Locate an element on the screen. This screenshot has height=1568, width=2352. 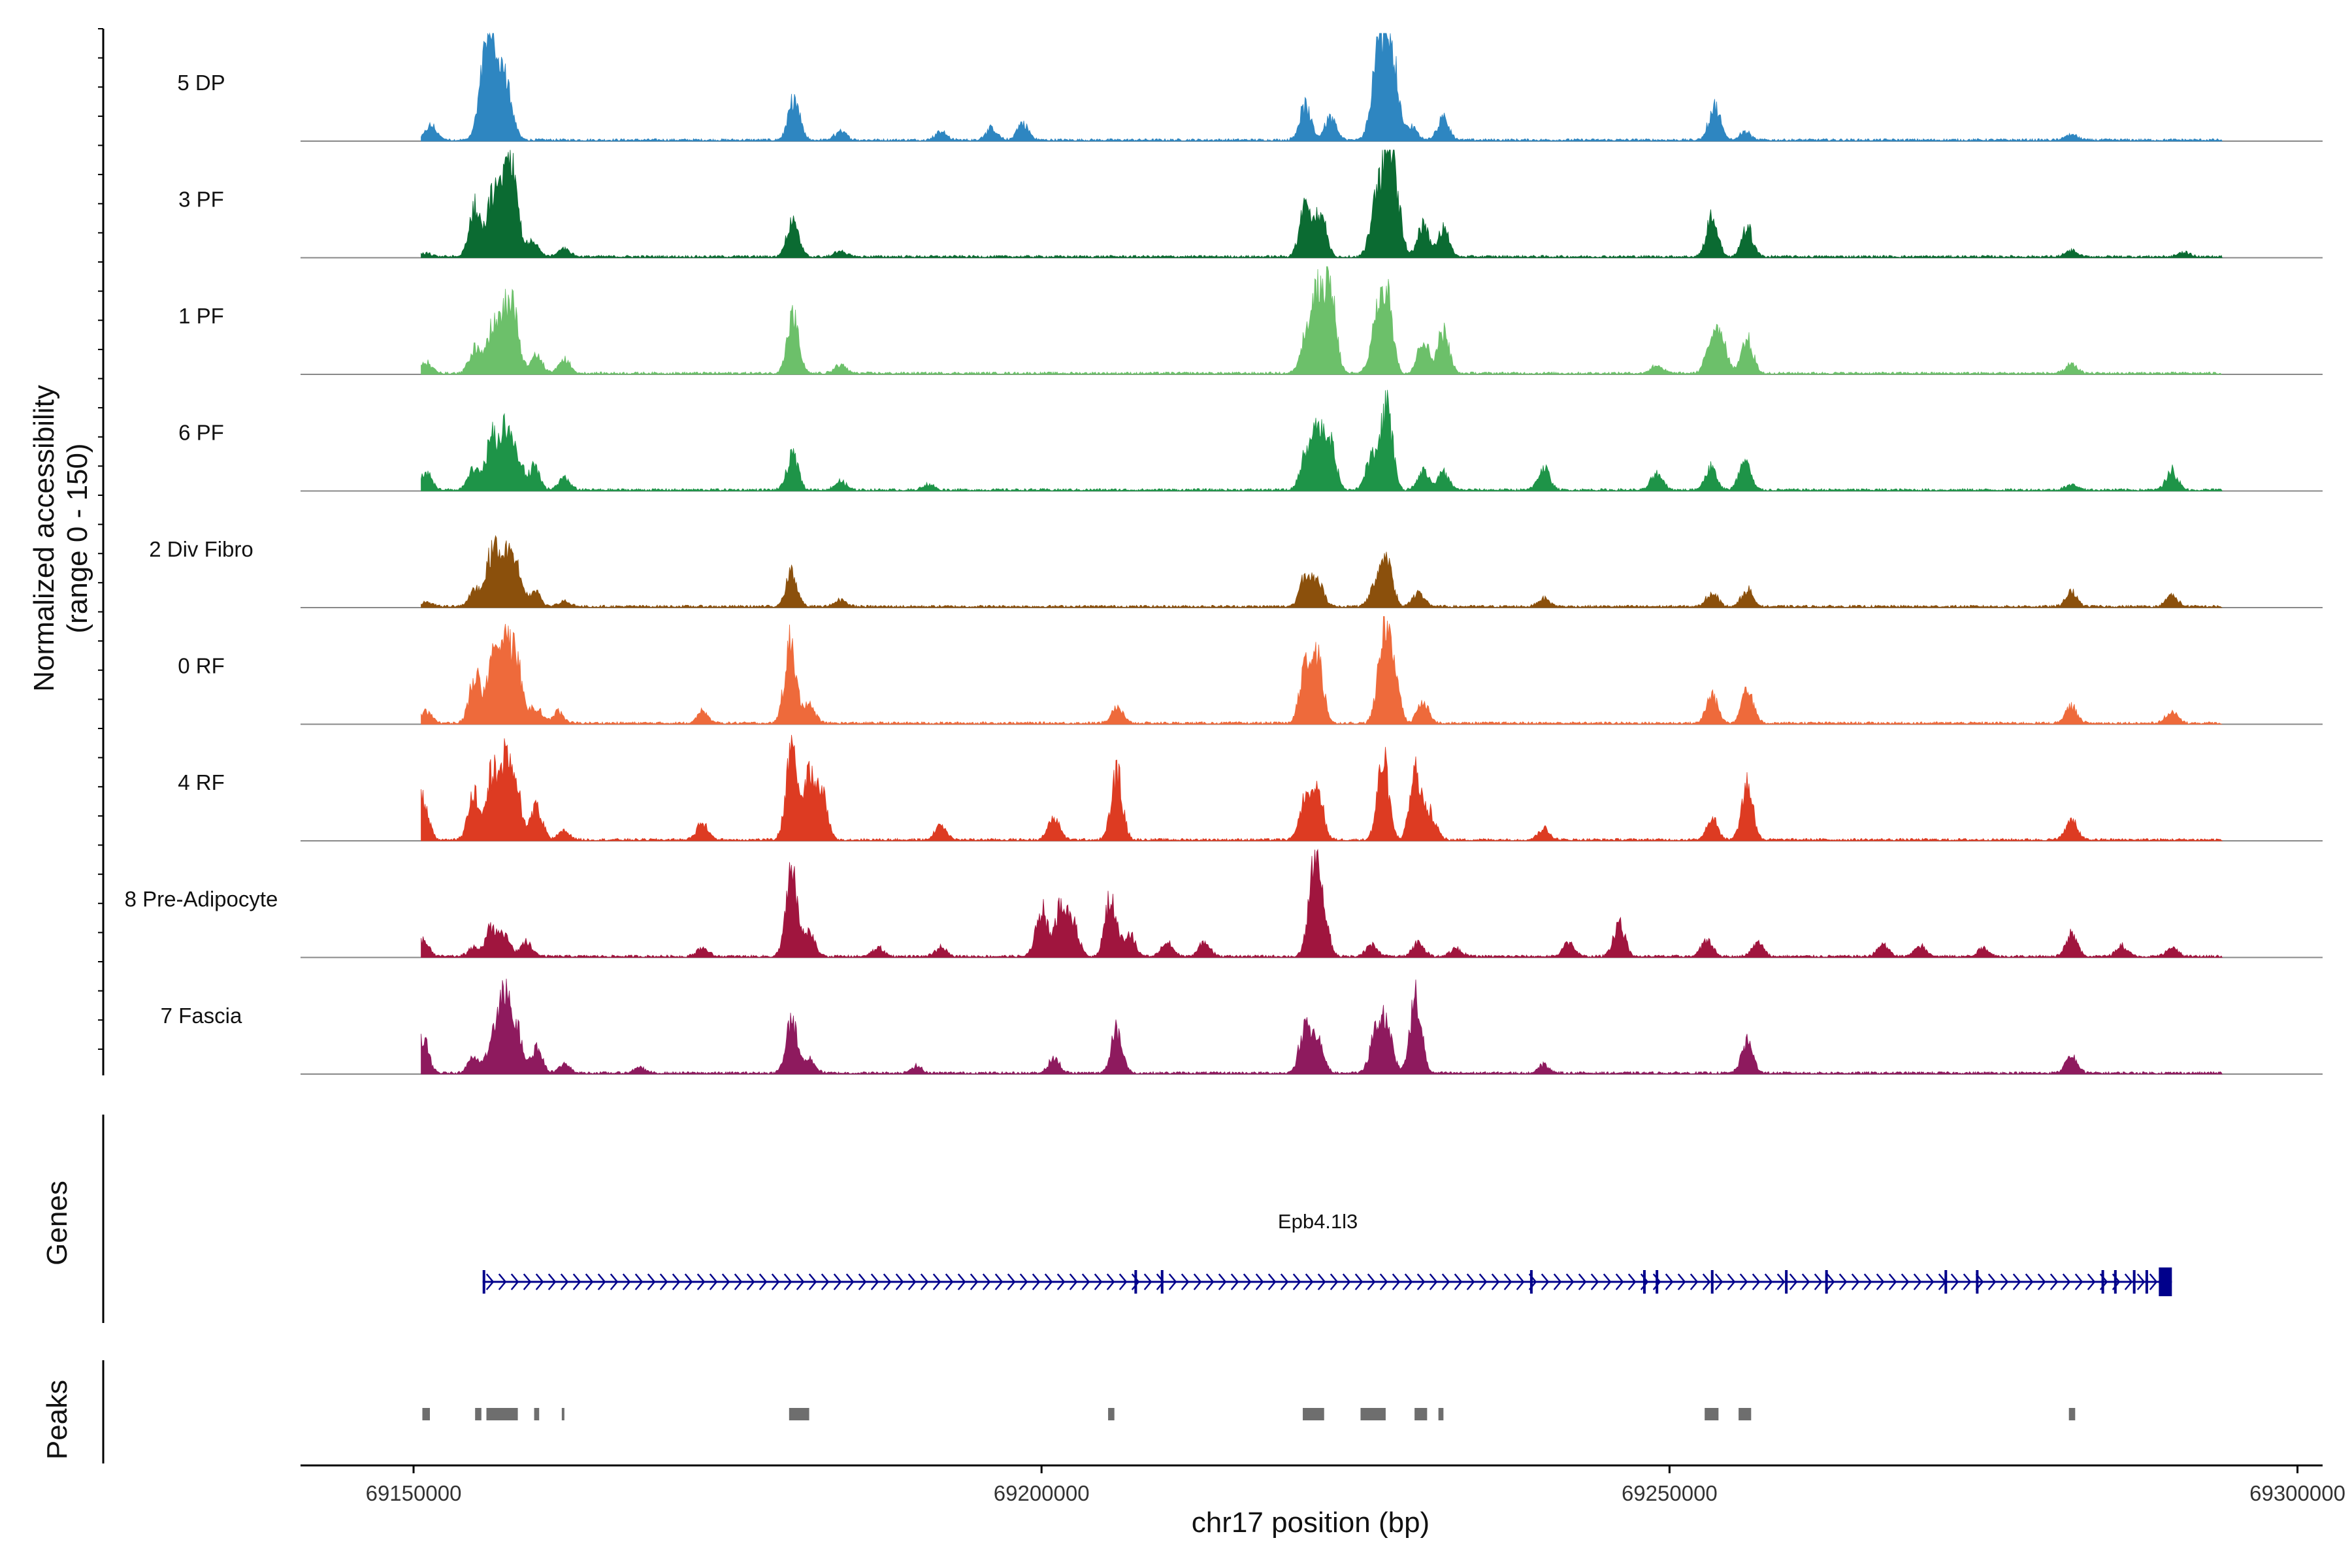
x-tick-label: 69300000 is located at coordinates (2297, 1493).